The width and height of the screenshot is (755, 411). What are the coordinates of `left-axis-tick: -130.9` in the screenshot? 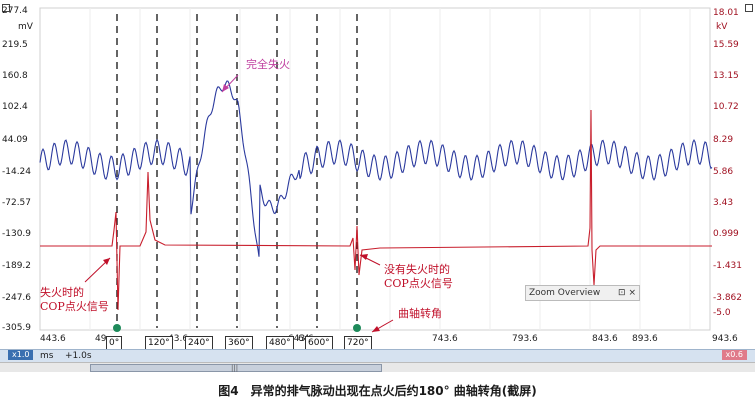 It's located at (17, 234).